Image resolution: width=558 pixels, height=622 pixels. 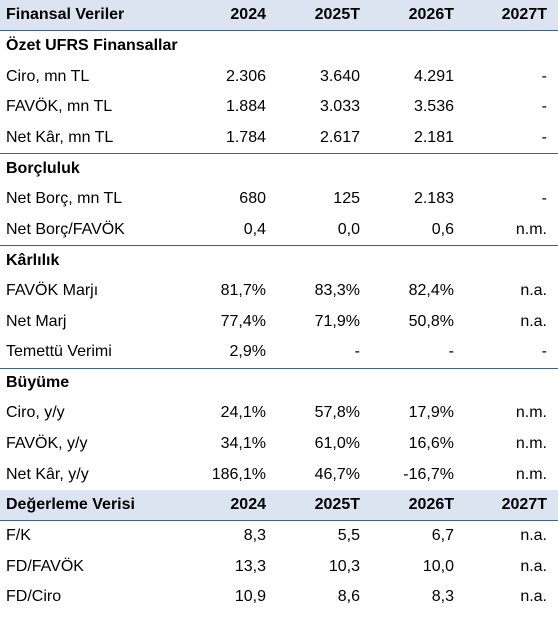 What do you see at coordinates (339, 107) in the screenshot?
I see `row-value: 3.033` at bounding box center [339, 107].